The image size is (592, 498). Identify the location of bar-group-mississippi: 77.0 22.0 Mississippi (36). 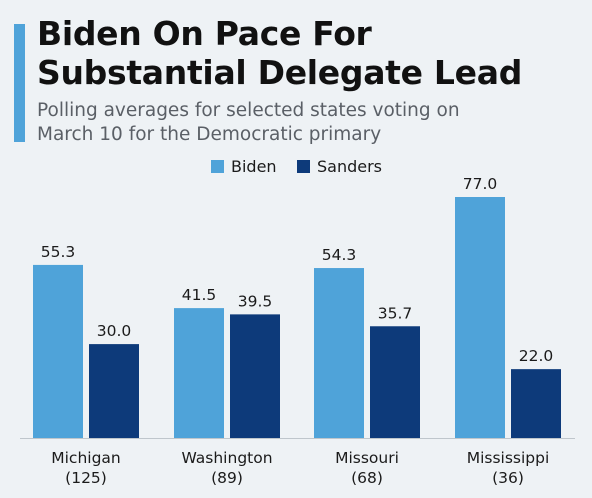
(508, 331).